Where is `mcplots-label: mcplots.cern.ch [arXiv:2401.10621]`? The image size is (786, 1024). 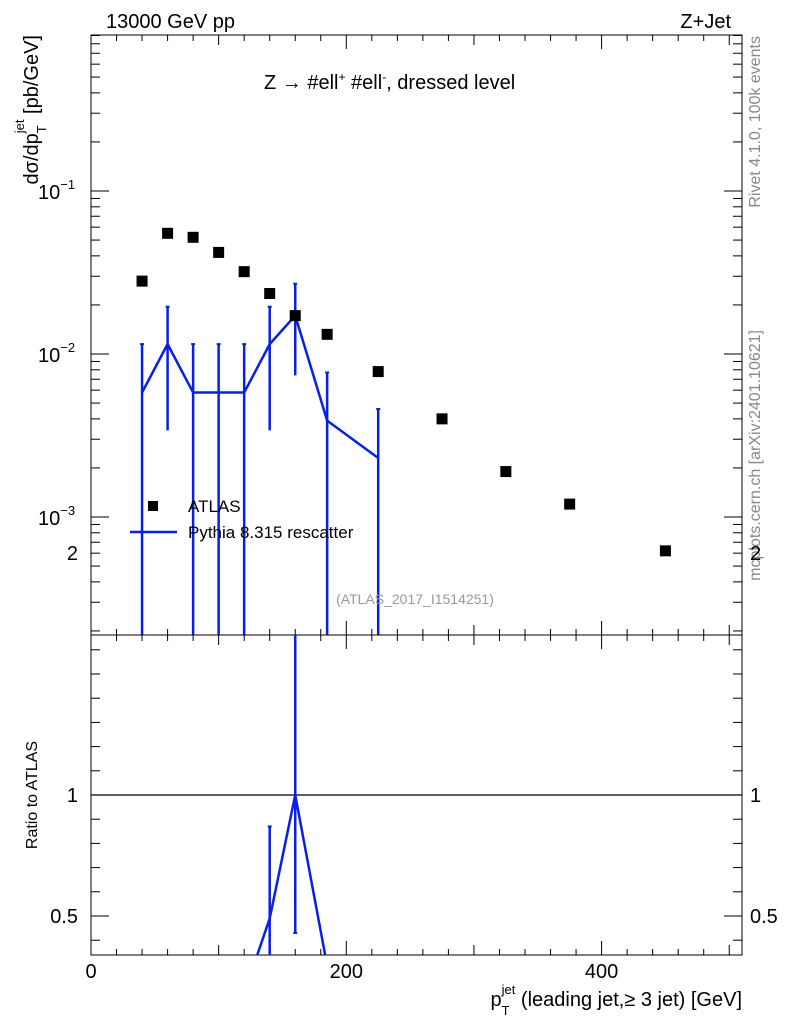 mcplots-label: mcplots.cern.ch [arXiv:2401.10621] is located at coordinates (755, 455).